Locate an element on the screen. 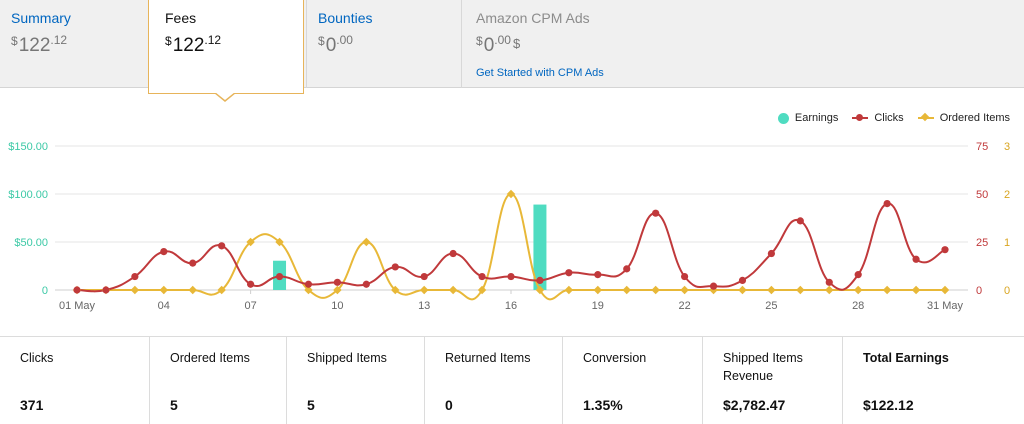 This screenshot has height=424, width=1024. tab-fees: Fees $122.12 is located at coordinates (226, 47).